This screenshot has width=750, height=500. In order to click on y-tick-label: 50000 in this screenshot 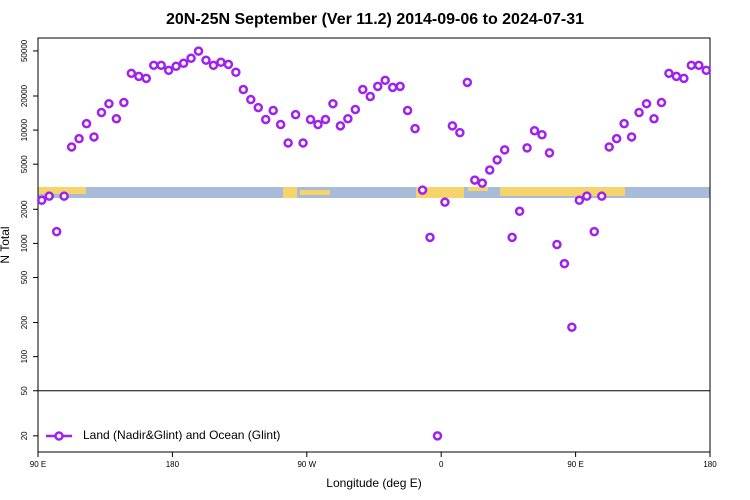, I will do `click(24, 50)`.